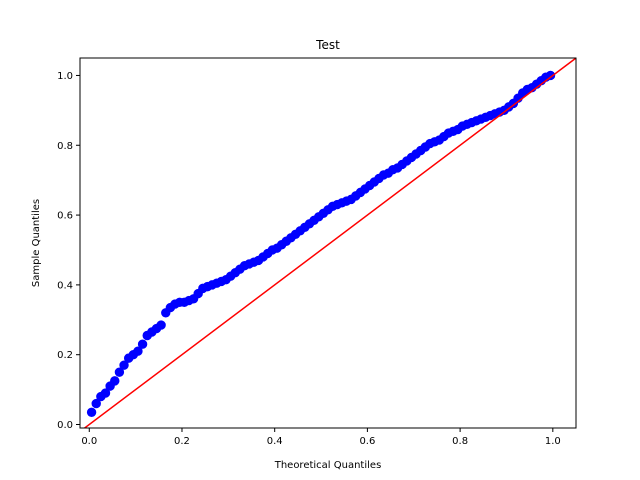 This screenshot has height=480, width=640. I want to click on x-tick-label: 0.0, so click(89, 441).